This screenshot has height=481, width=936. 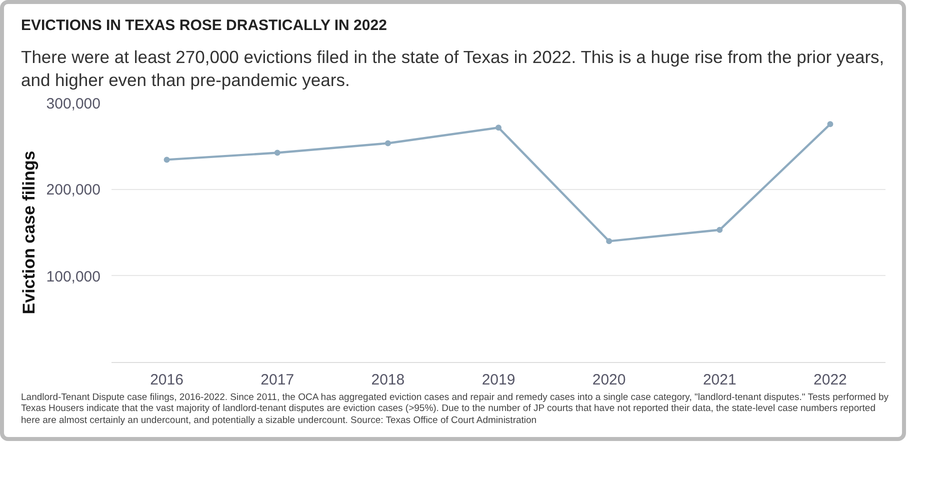 What do you see at coordinates (719, 379) in the screenshot?
I see `x-tick-label: 2021` at bounding box center [719, 379].